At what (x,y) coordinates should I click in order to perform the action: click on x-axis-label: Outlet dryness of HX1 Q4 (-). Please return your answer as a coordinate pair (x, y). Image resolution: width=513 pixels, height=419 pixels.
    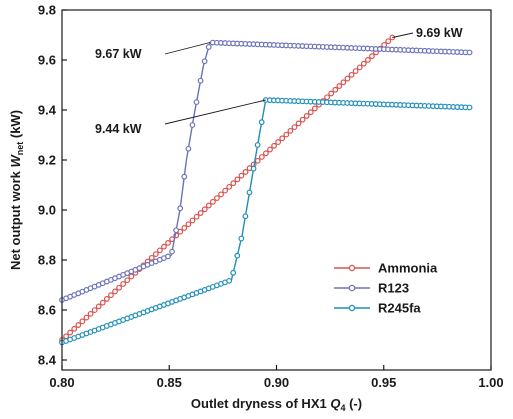
    Looking at the image, I should click on (276, 404).